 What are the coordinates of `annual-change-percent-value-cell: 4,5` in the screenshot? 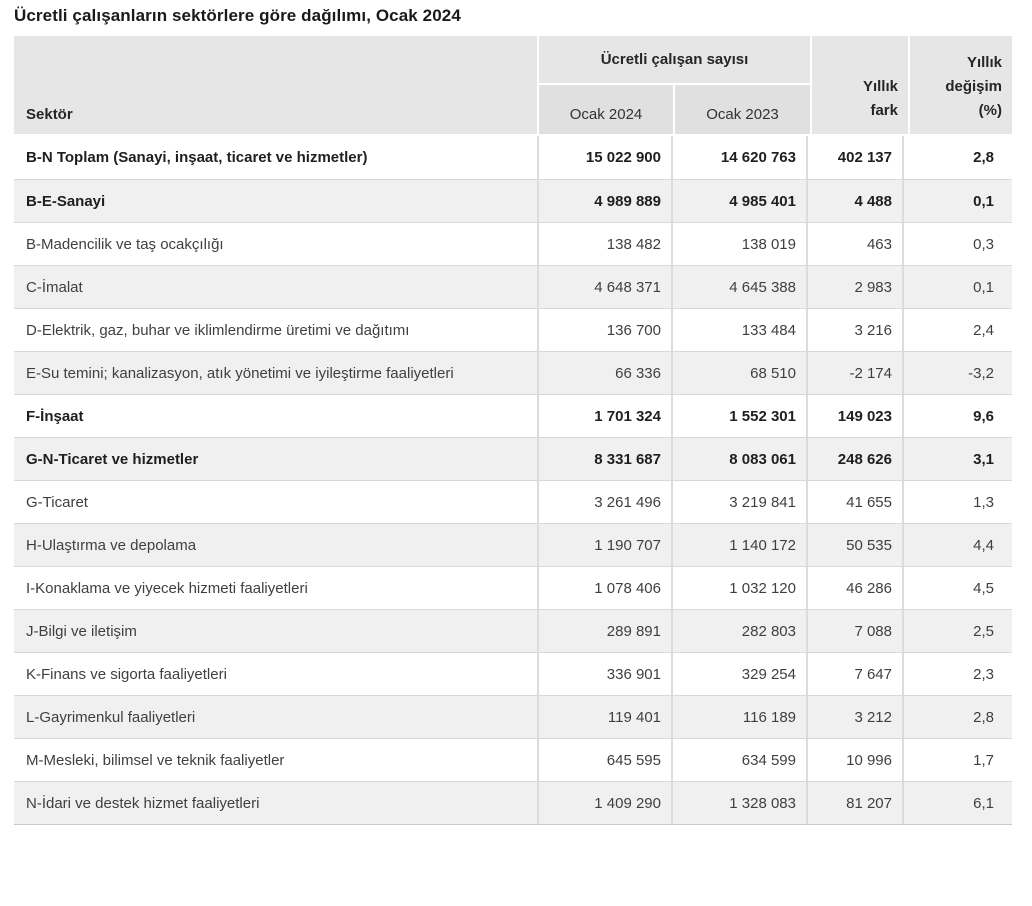 It's located at (953, 588).